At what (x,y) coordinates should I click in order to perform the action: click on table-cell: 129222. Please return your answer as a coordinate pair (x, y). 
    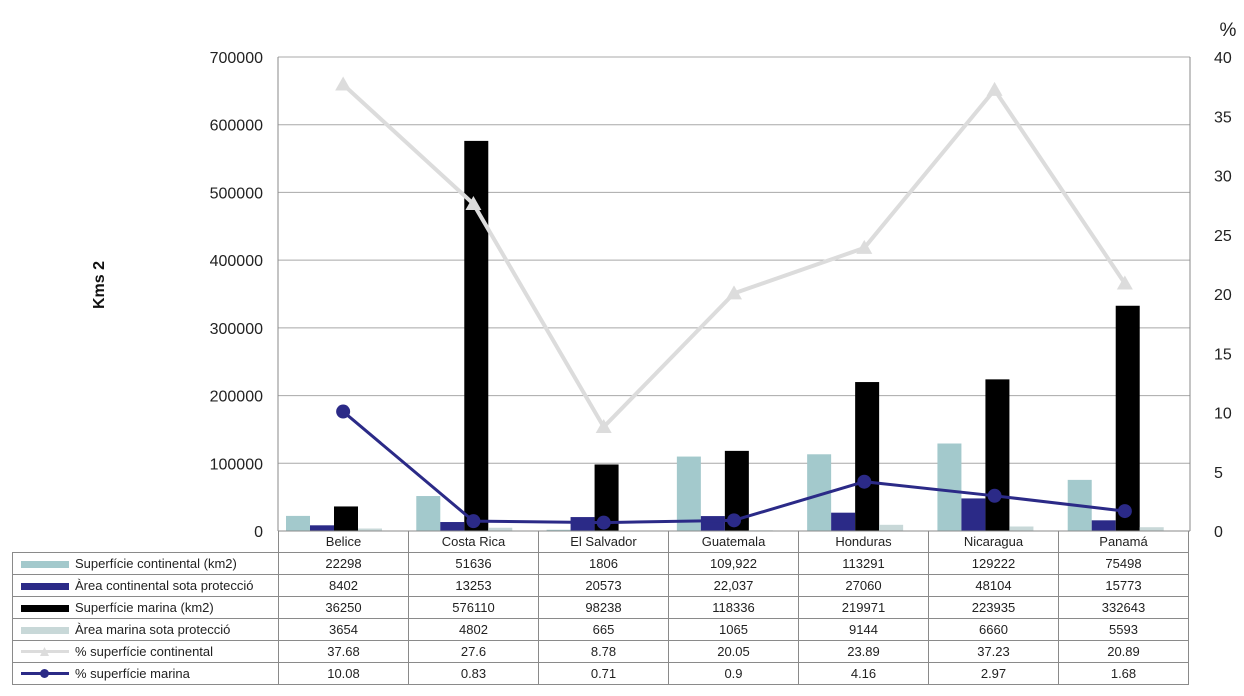
    Looking at the image, I should click on (993, 563).